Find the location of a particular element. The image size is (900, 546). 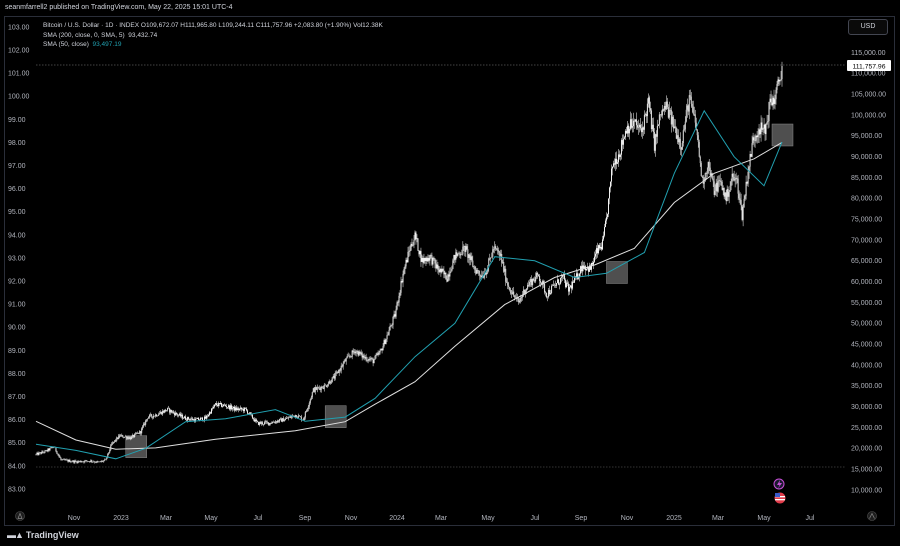

settings-triangle-icon is located at coordinates (20, 516).